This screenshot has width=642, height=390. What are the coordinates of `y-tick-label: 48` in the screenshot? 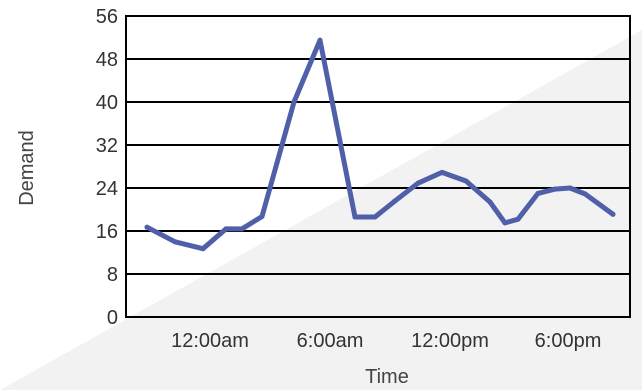 It's located at (107, 60).